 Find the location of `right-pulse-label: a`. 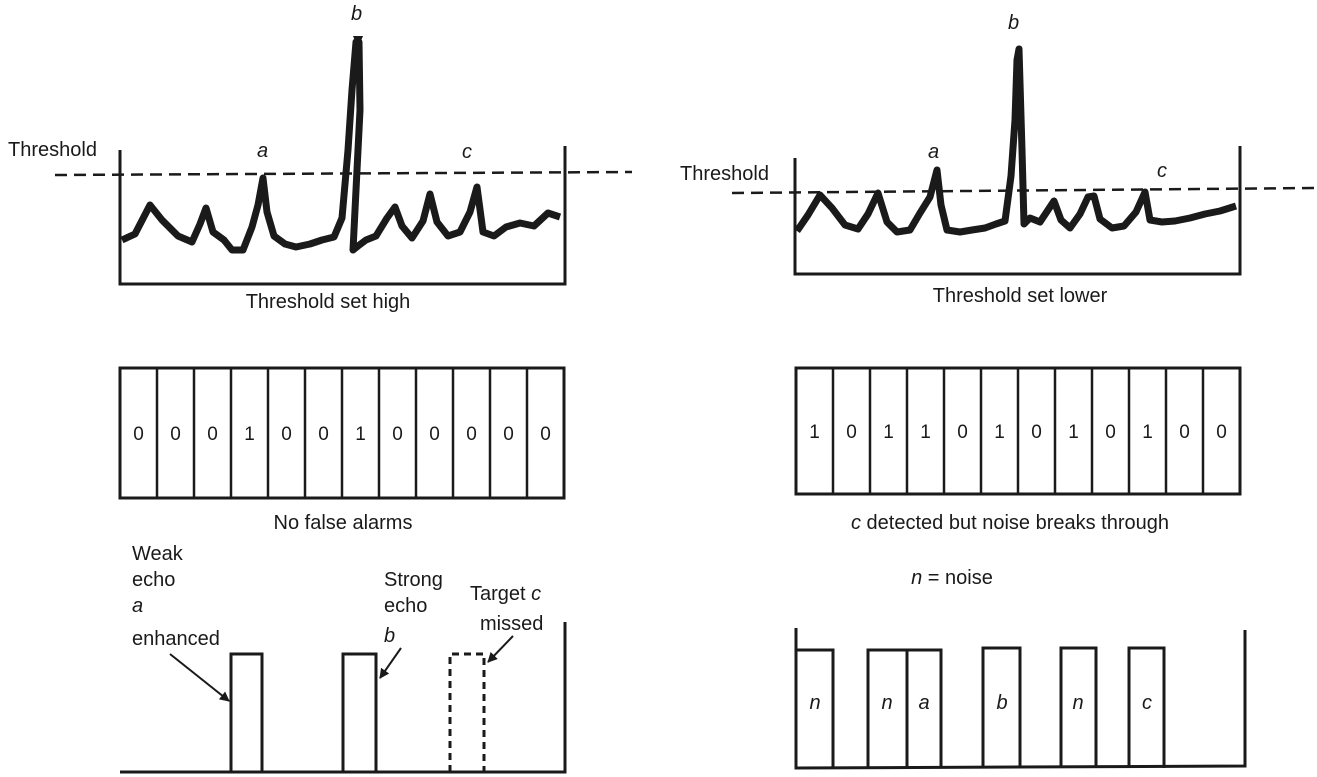

right-pulse-label: a is located at coordinates (923, 703).